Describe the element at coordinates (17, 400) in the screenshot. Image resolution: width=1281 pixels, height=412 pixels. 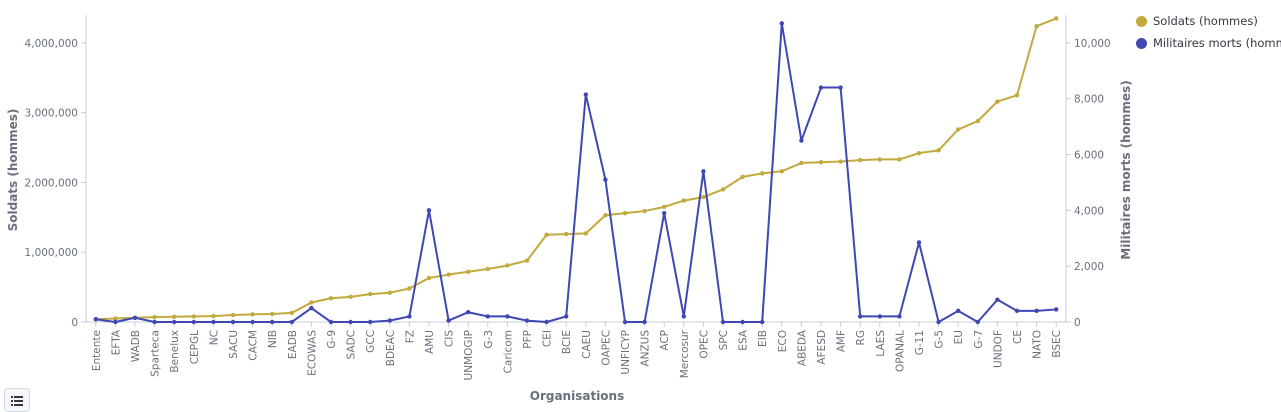
I see `legend-toggle-button` at that location.